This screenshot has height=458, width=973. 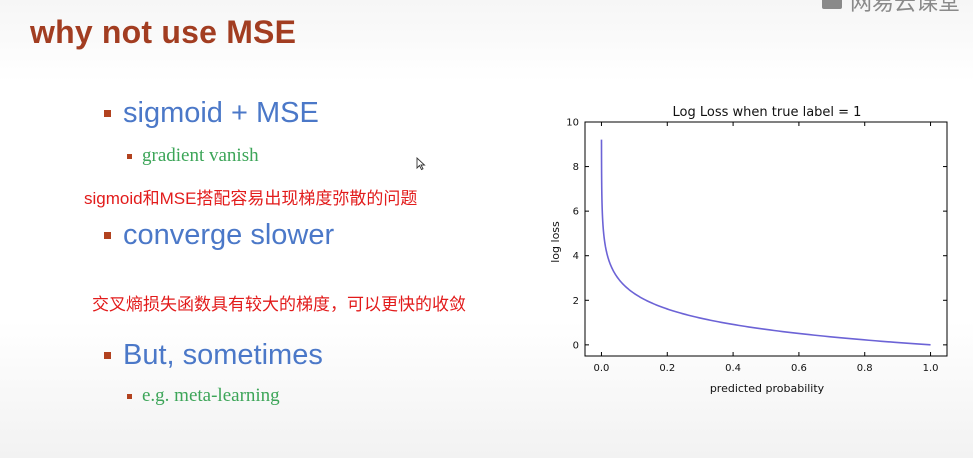 I want to click on mouse-cursor-icon, so click(x=421, y=164).